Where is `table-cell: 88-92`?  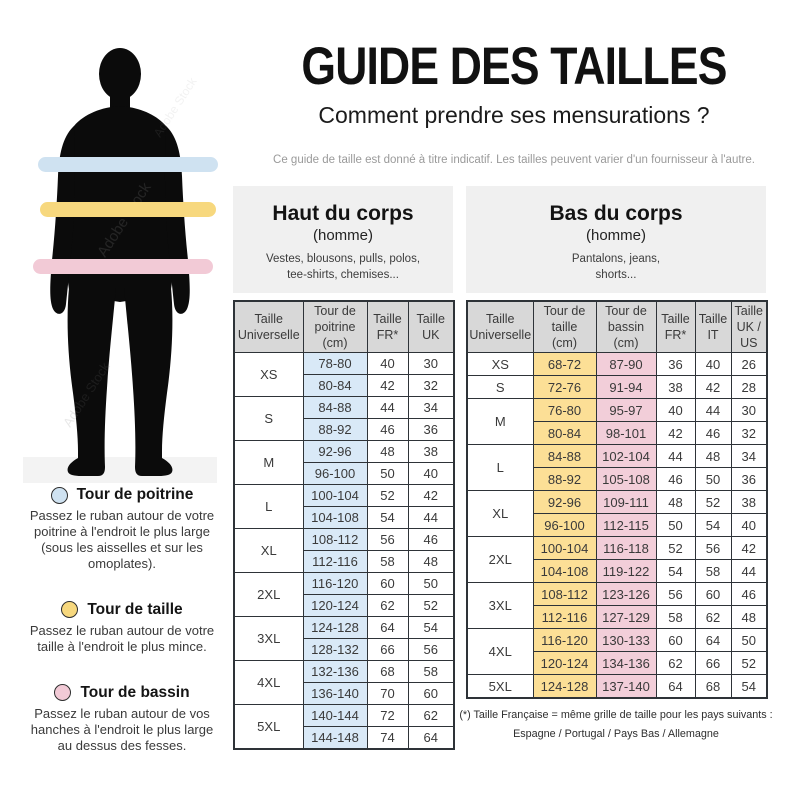
table-cell: 88-92 is located at coordinates (564, 479).